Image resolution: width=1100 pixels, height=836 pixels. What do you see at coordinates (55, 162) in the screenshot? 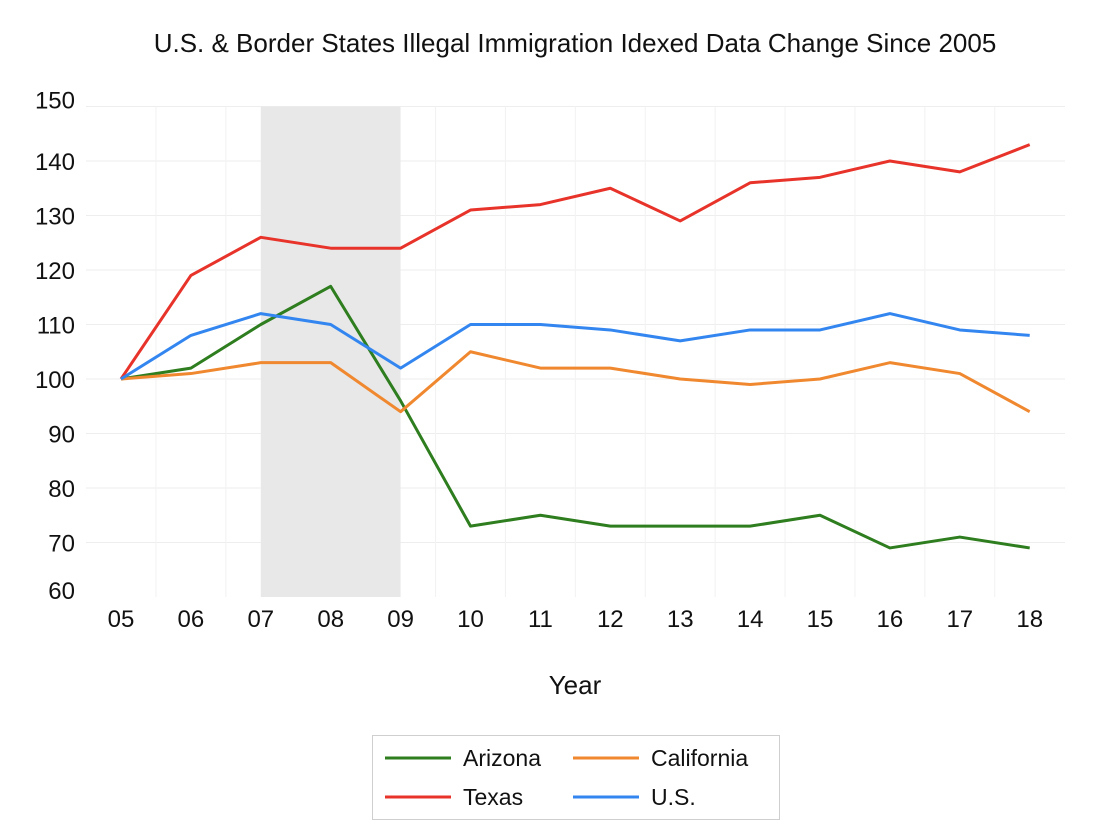
I see `y-tick-label: 140` at bounding box center [55, 162].